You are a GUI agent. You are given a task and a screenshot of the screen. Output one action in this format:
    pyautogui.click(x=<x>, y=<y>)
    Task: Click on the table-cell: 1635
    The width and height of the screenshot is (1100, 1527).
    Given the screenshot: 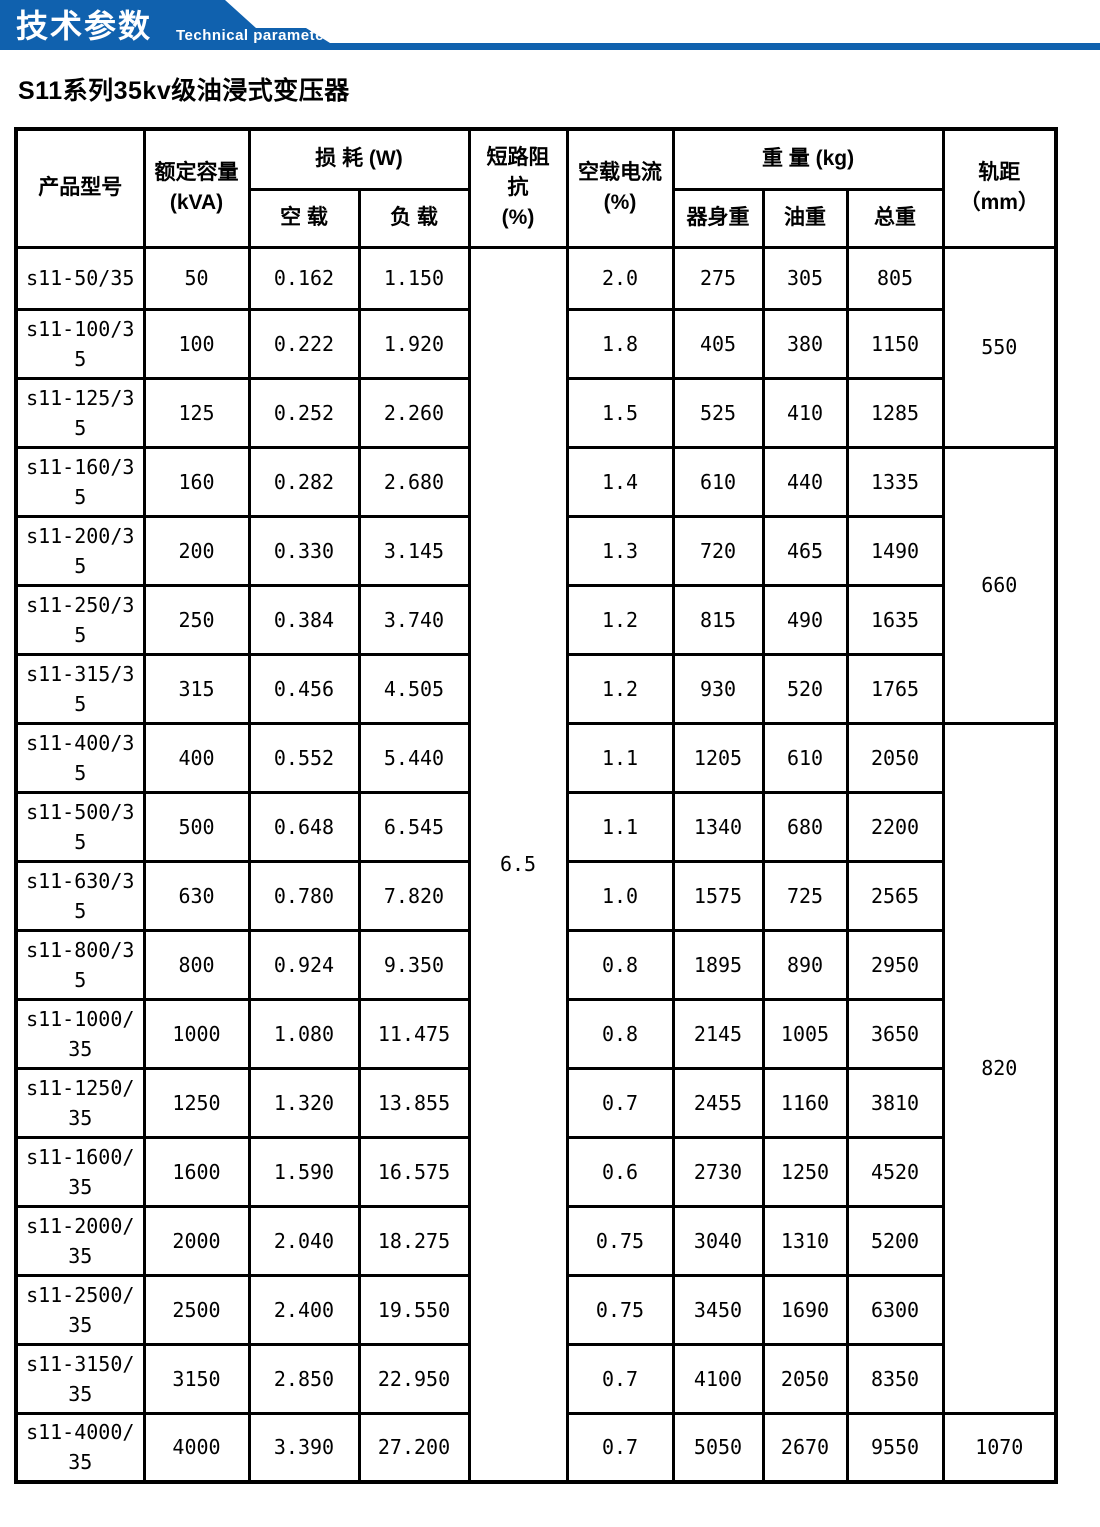 What is the action you would take?
    pyautogui.click(x=895, y=619)
    